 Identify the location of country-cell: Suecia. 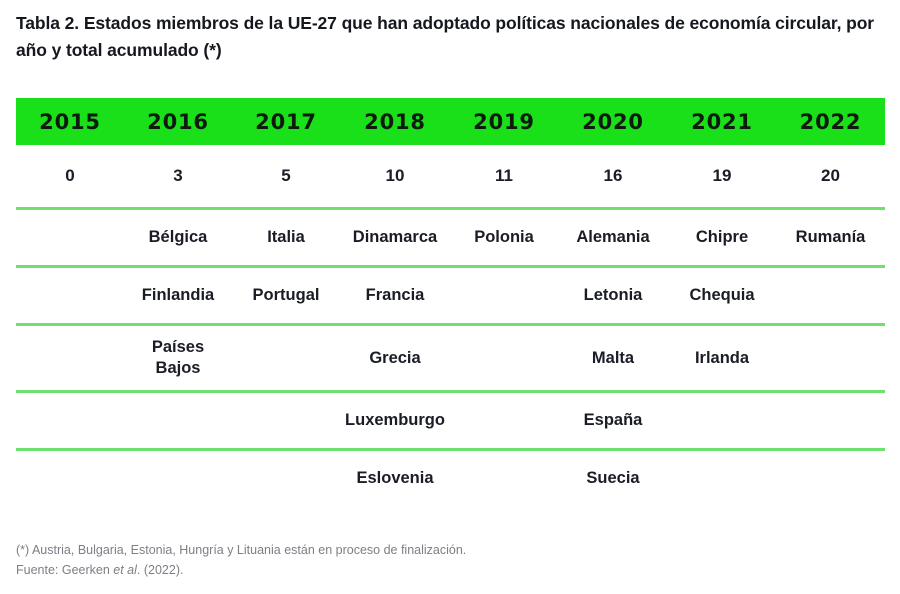
(613, 477).